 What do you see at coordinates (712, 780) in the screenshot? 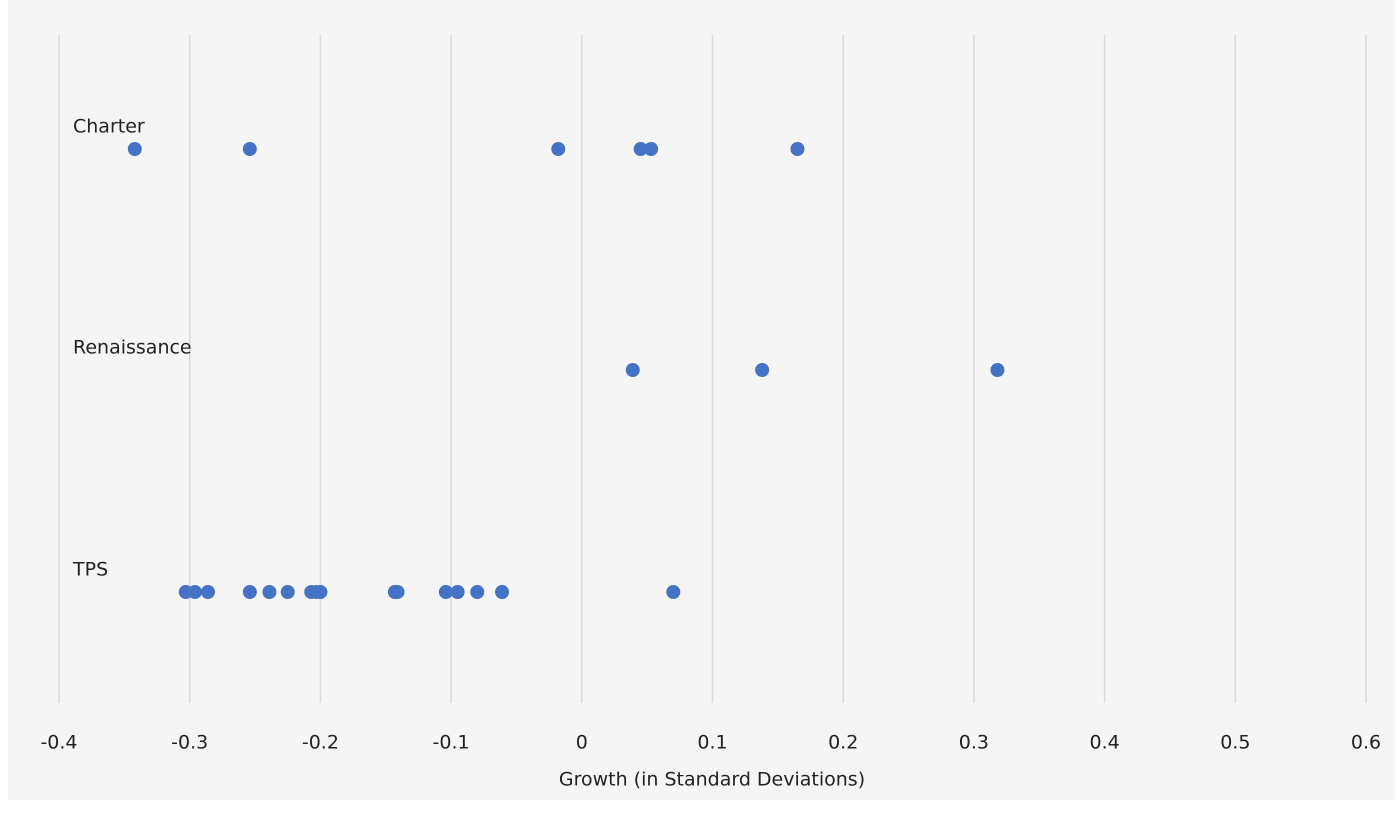
I see `x-axis-label: Growth (in Standard Deviations)` at bounding box center [712, 780].